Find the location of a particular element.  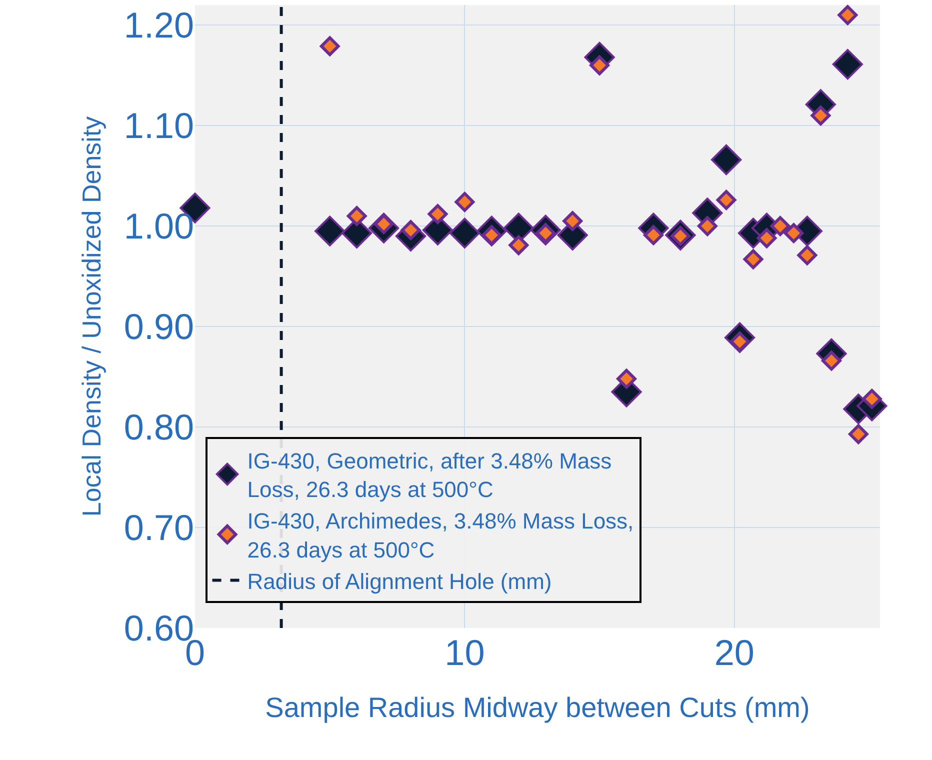

y-tick-label: 1.20 is located at coordinates (159, 25).